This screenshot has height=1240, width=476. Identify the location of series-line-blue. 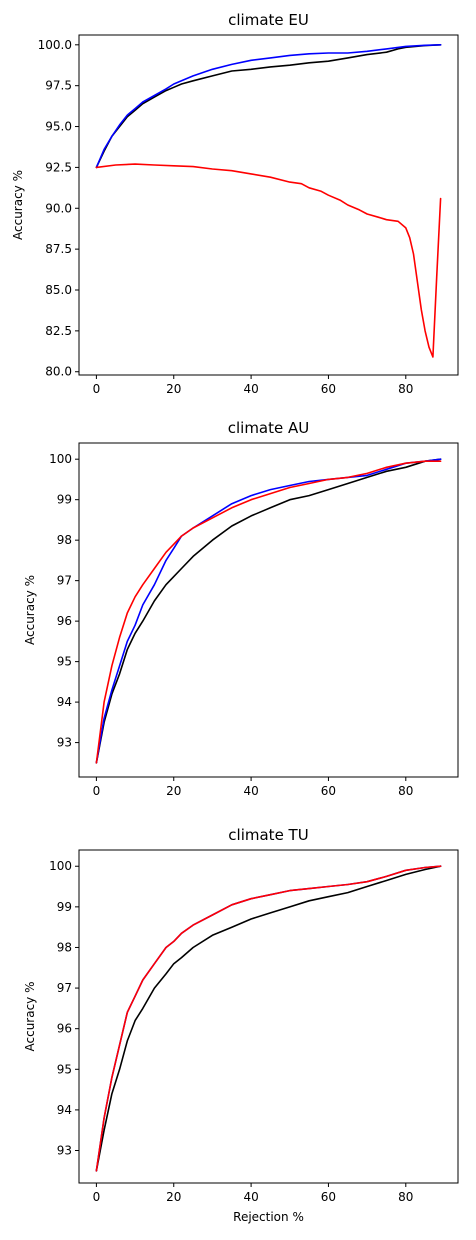
(268, 106).